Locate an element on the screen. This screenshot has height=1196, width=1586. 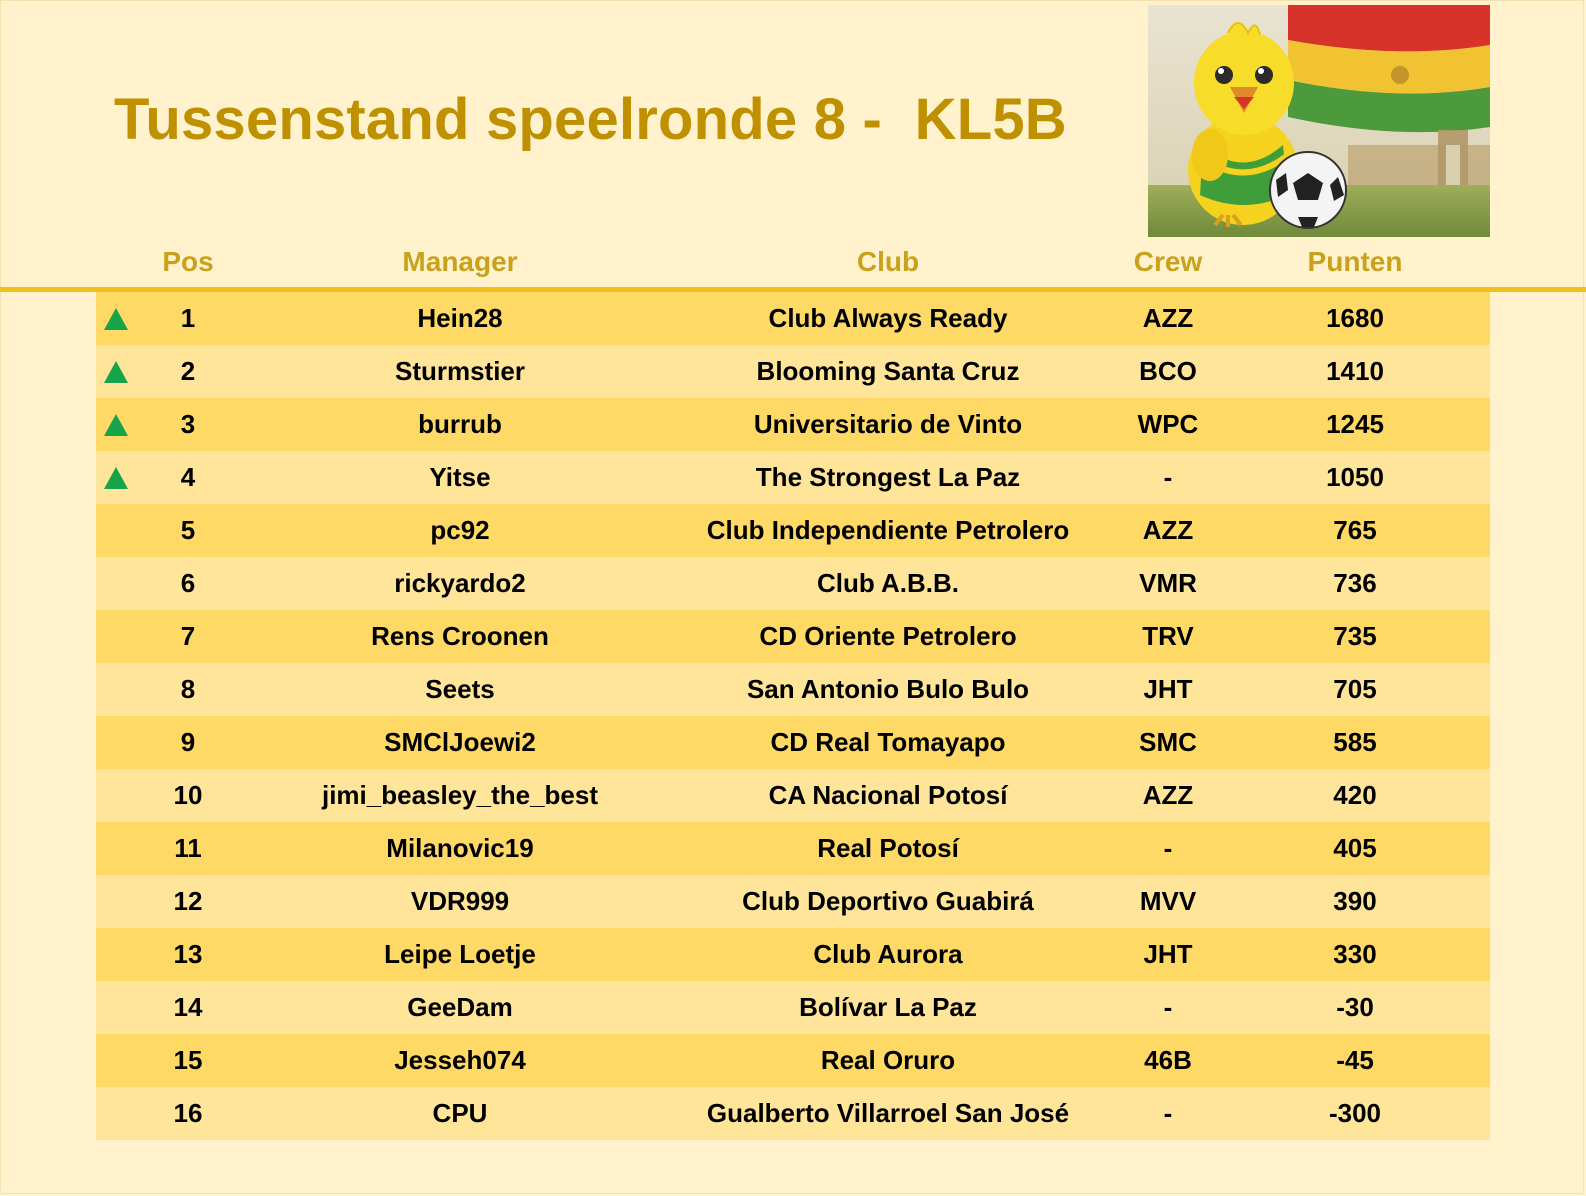
cell-pos: 3 is located at coordinates (188, 424).